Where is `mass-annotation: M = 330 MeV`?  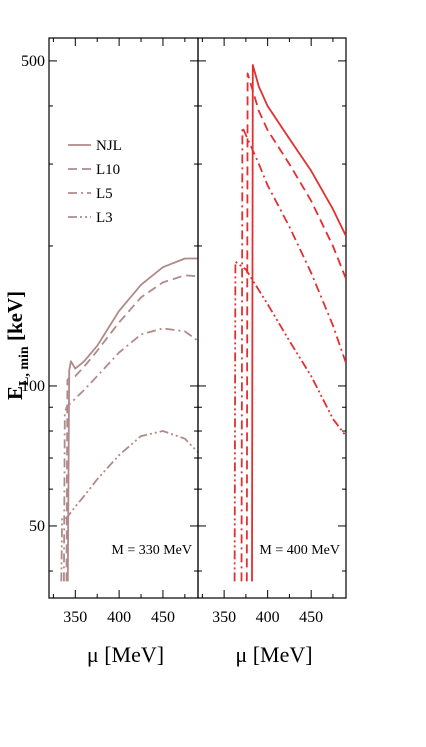
mass-annotation: M = 330 MeV is located at coordinates (151, 550).